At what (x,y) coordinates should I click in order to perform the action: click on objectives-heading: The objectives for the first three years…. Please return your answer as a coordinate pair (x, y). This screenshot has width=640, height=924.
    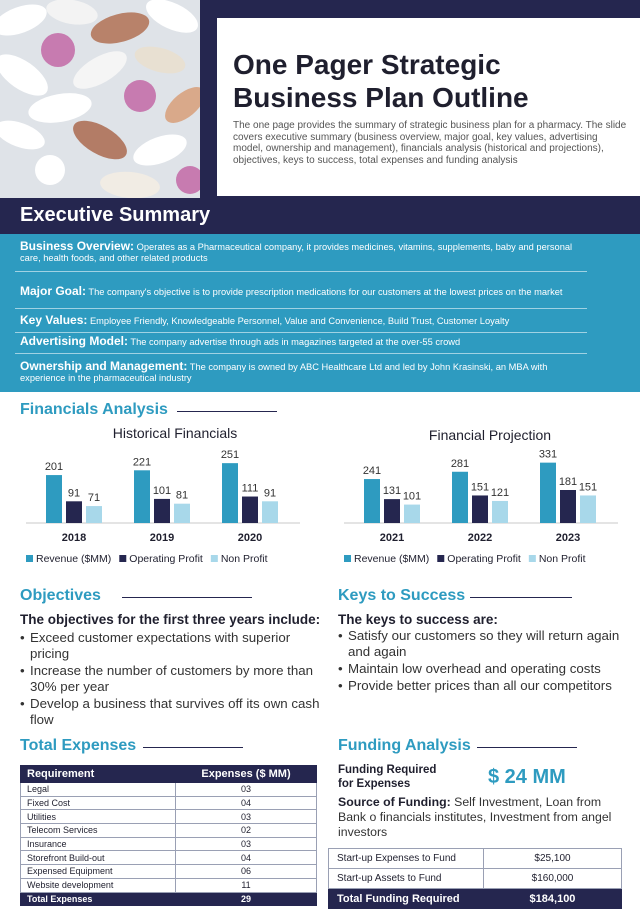
    Looking at the image, I should click on (170, 619).